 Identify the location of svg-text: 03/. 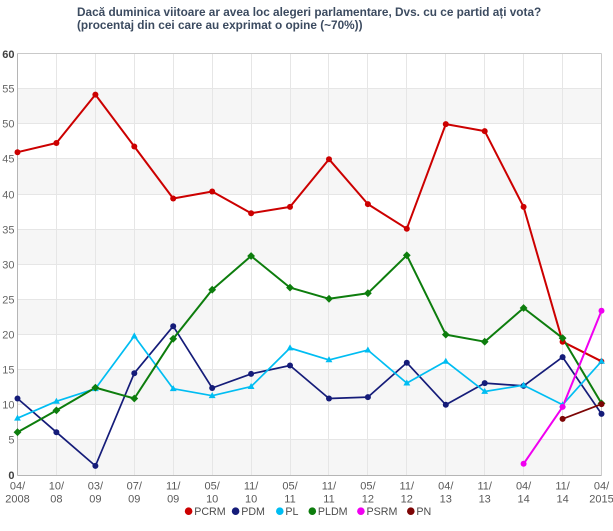
(96, 487).